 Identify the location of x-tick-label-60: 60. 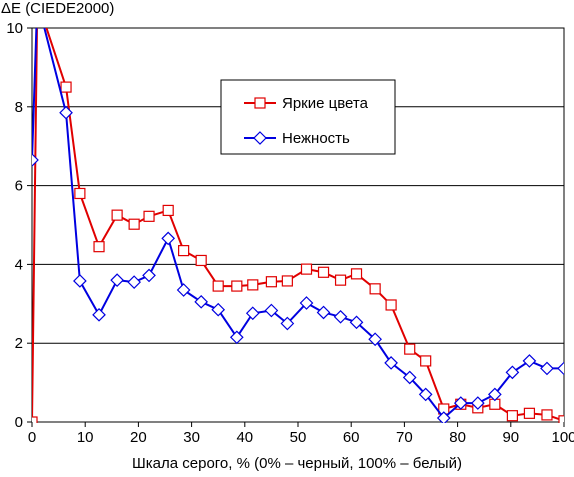
(351, 437).